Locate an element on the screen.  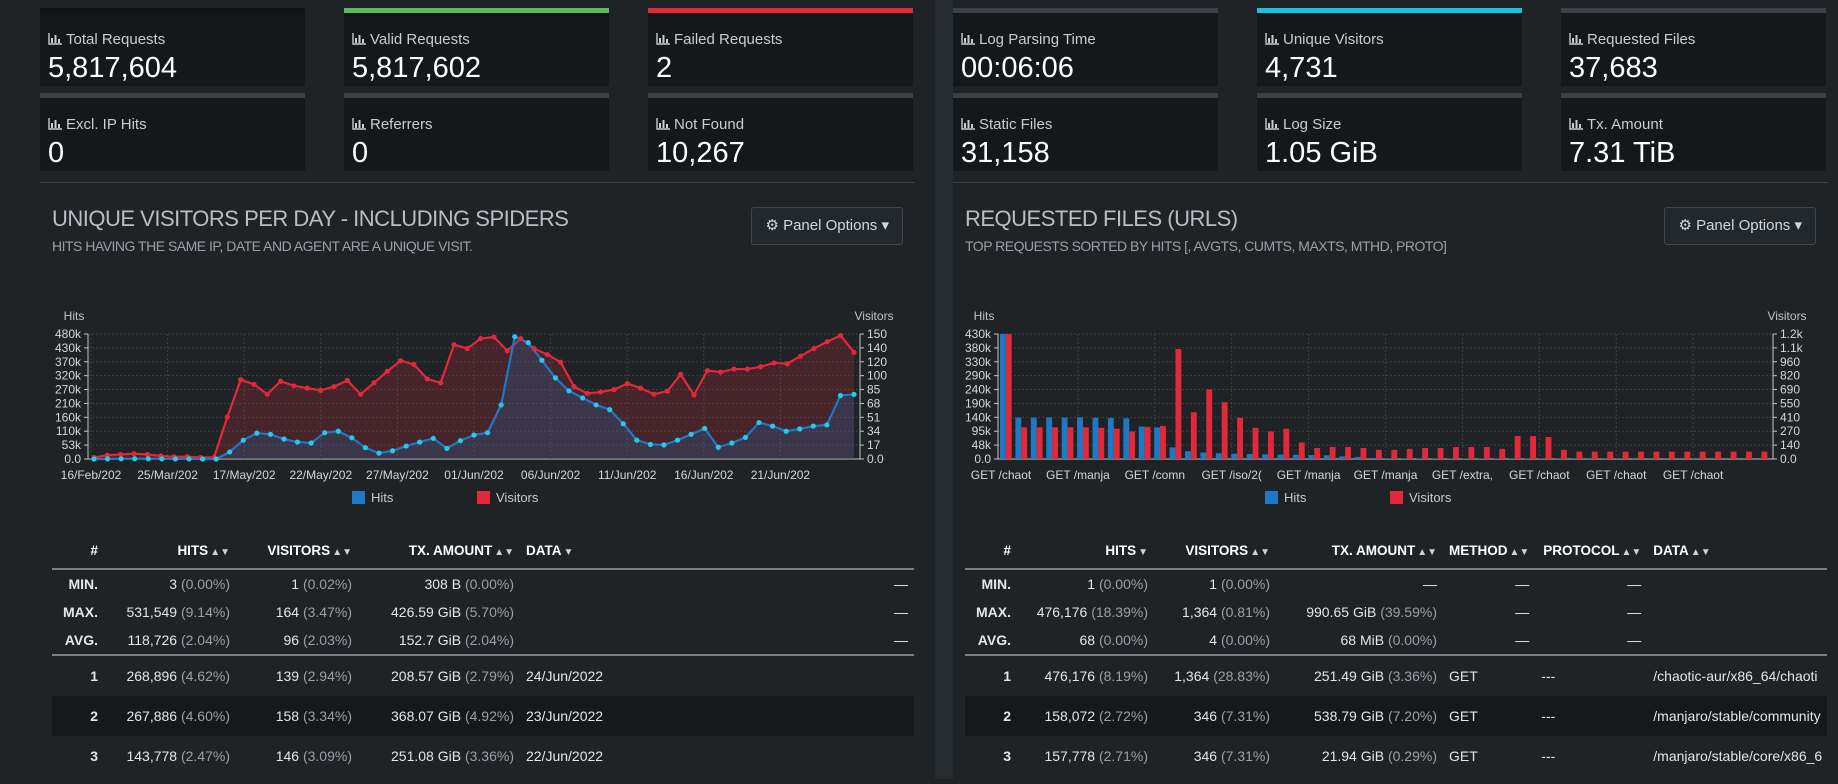
panel-divider is located at coordinates (1390, 182).